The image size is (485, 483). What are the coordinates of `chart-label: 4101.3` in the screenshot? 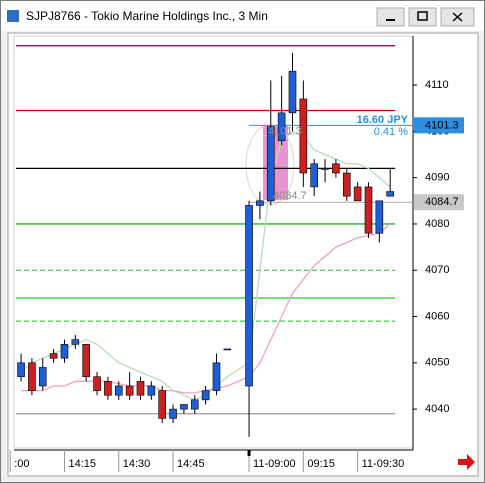 It's located at (285, 131).